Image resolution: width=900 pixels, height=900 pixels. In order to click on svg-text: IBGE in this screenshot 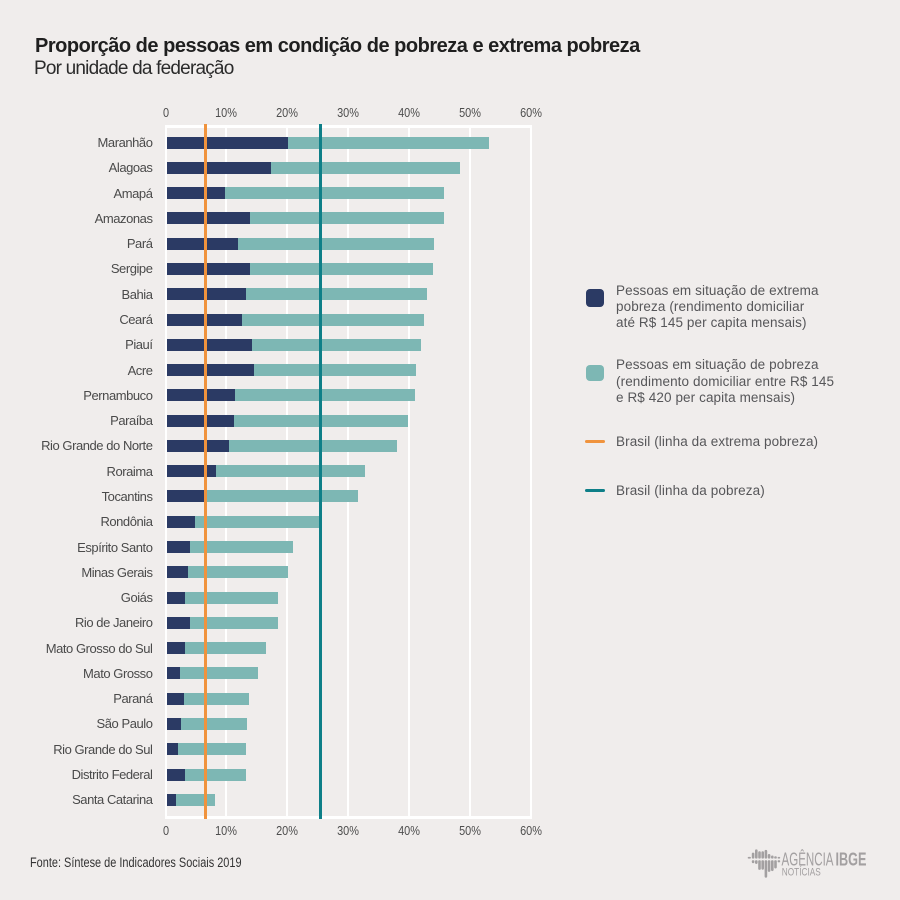, I will do `click(851, 860)`.